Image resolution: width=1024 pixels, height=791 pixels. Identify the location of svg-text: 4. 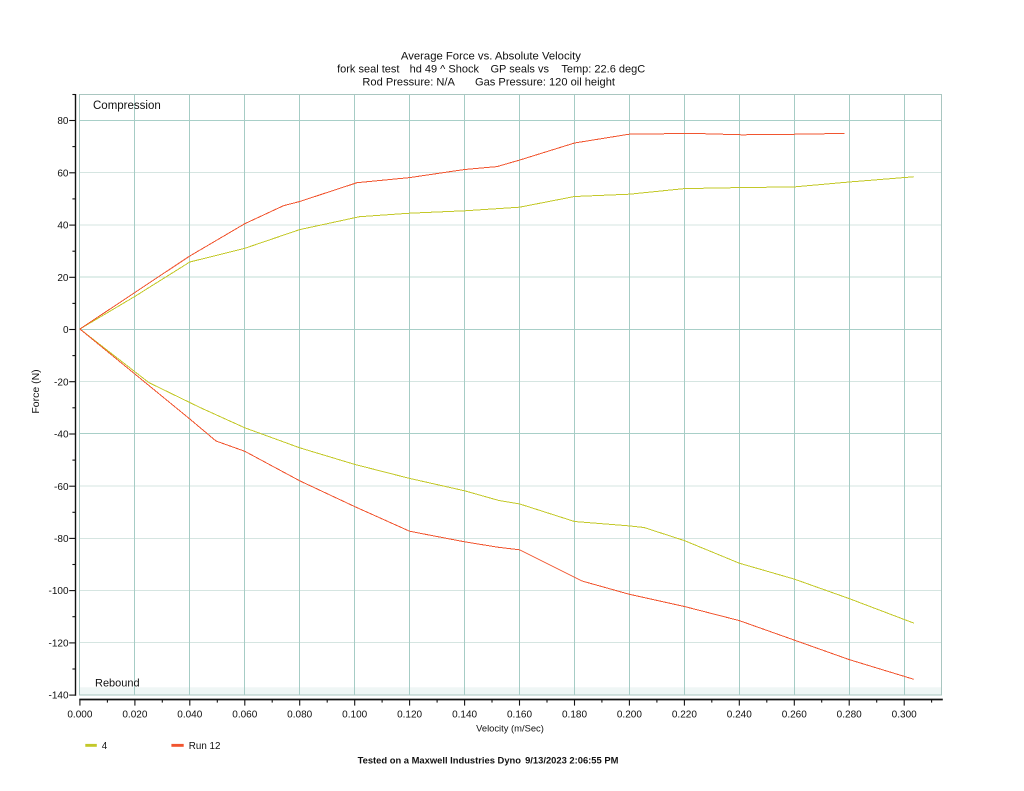
(105, 746).